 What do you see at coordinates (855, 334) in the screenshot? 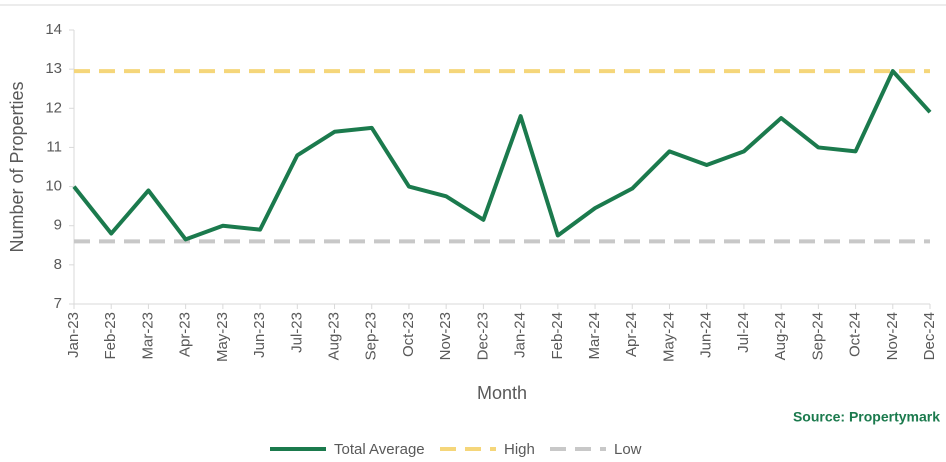
I see `x-tick-label: Oct-24` at bounding box center [855, 334].